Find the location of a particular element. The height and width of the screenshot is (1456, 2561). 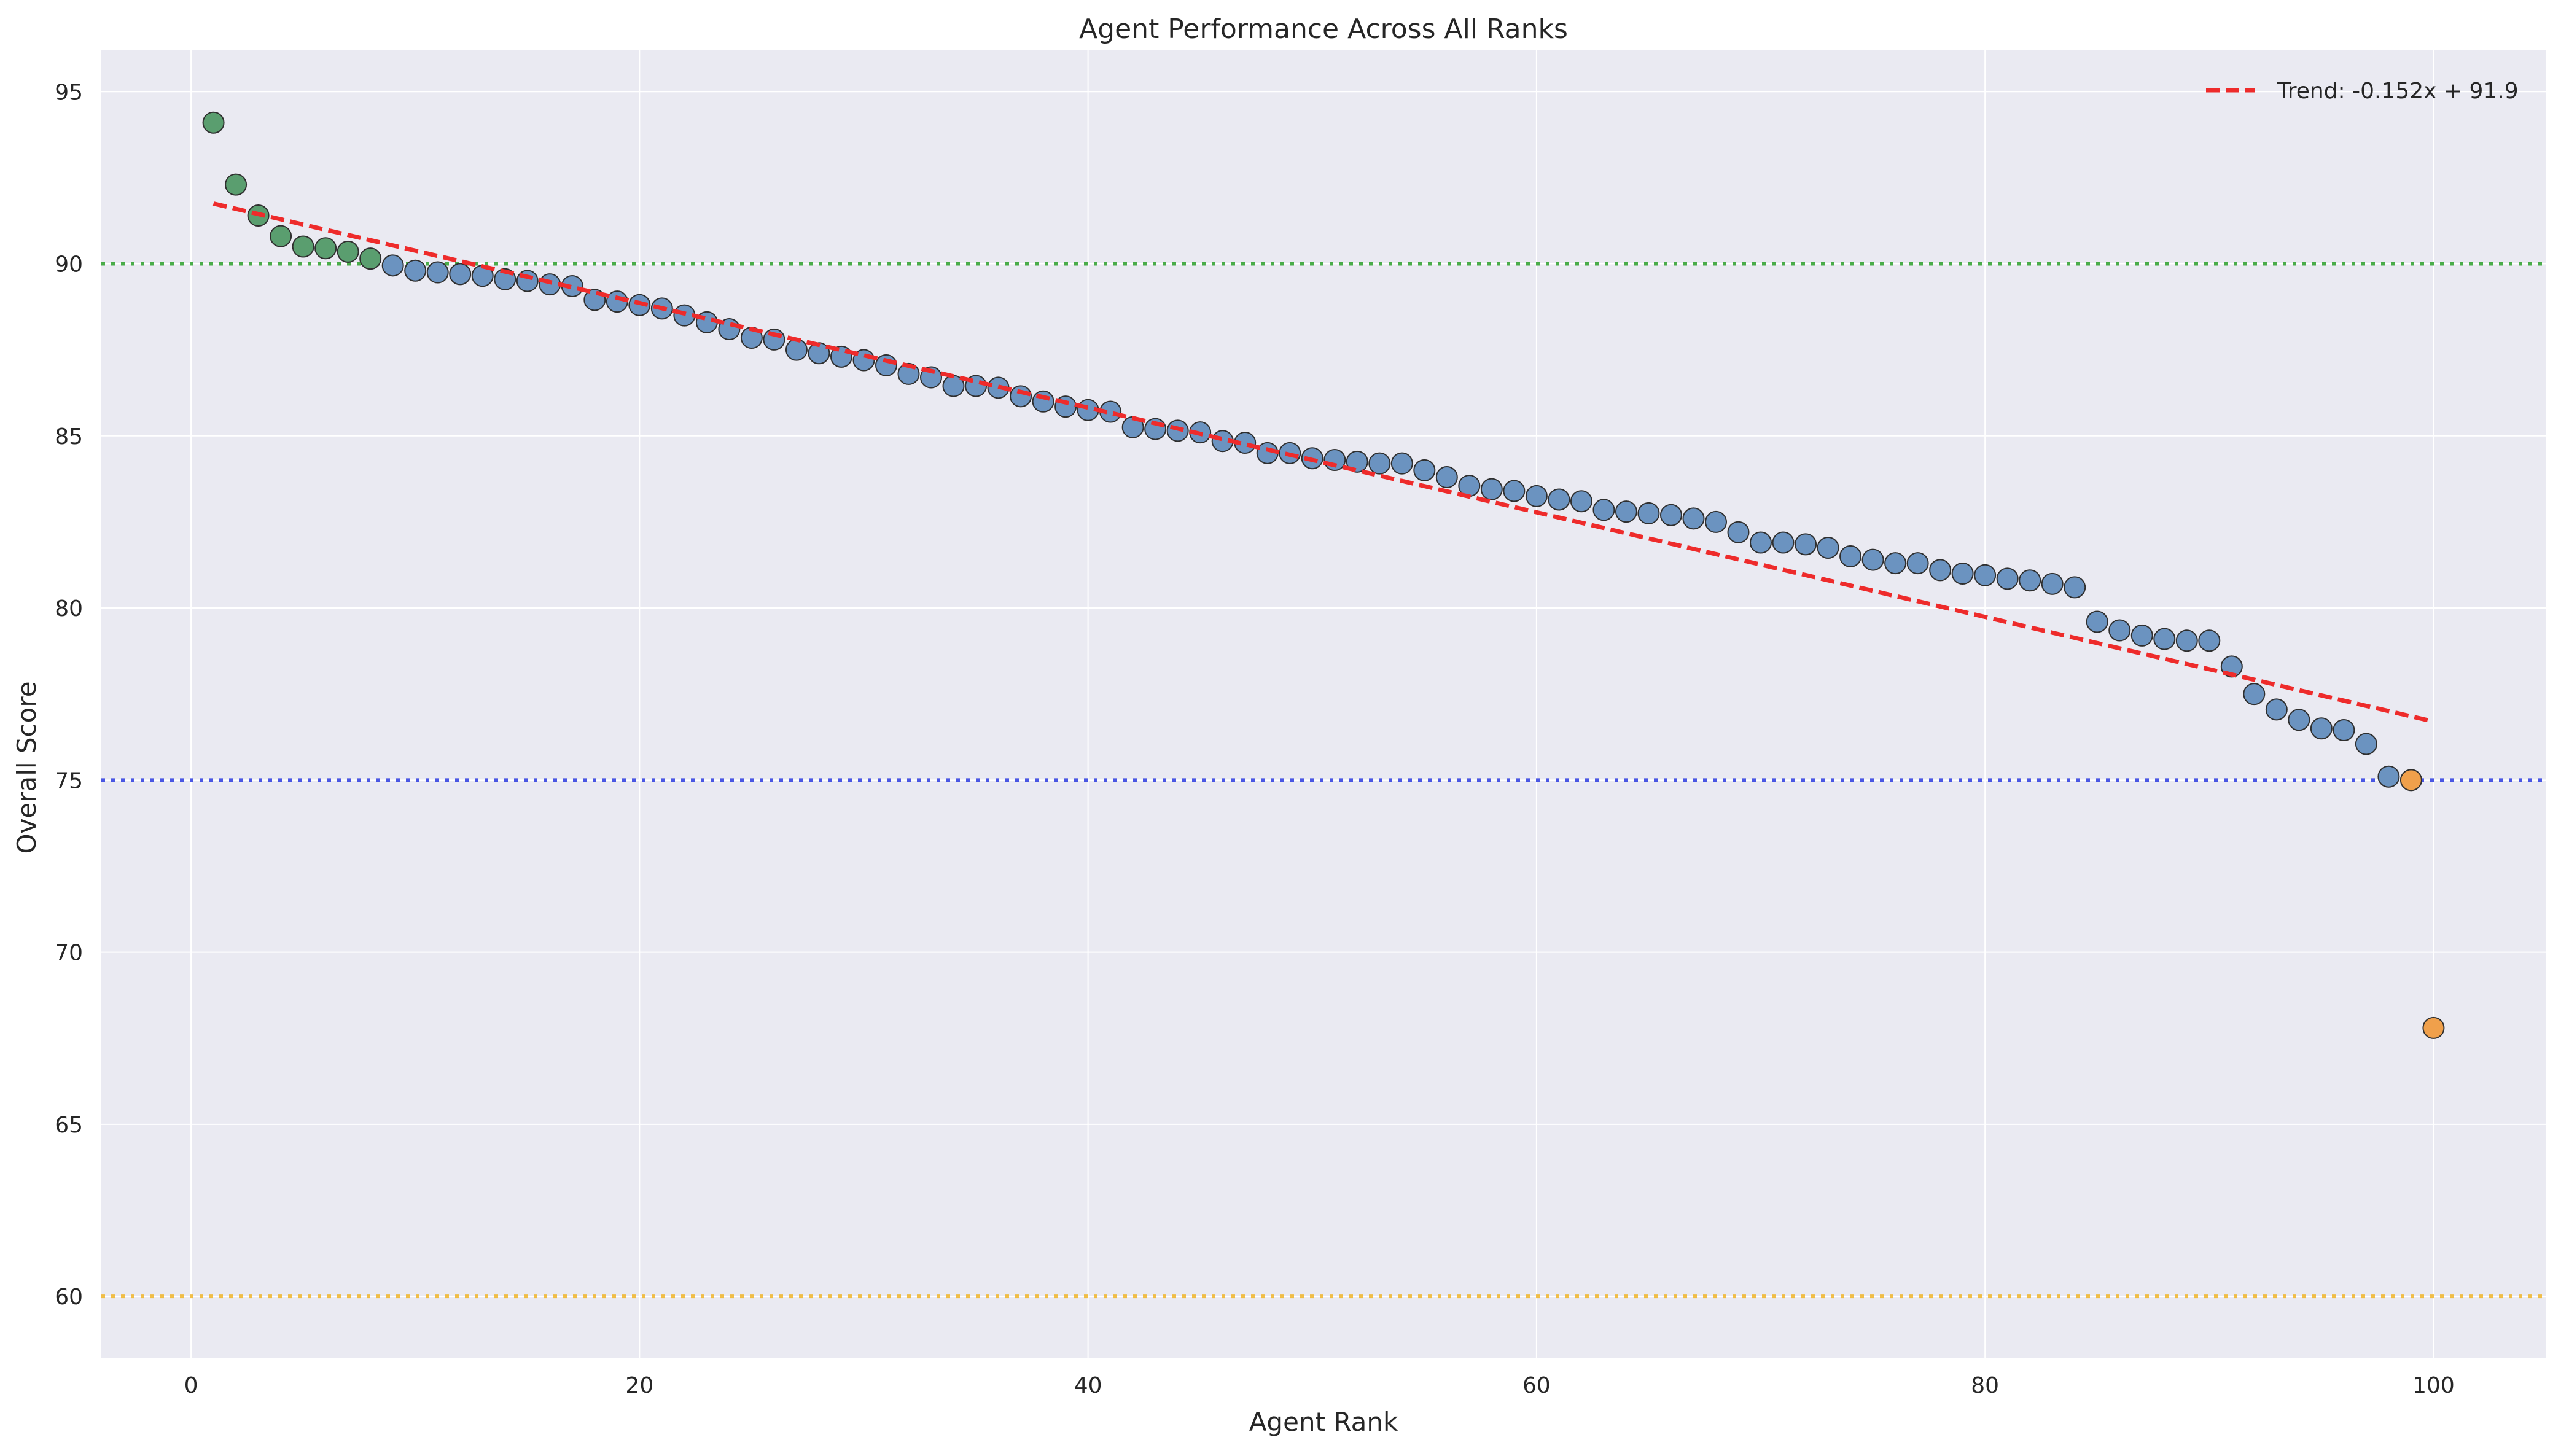

chart-title: Agent Performance Across All Ranks is located at coordinates (1323, 29).